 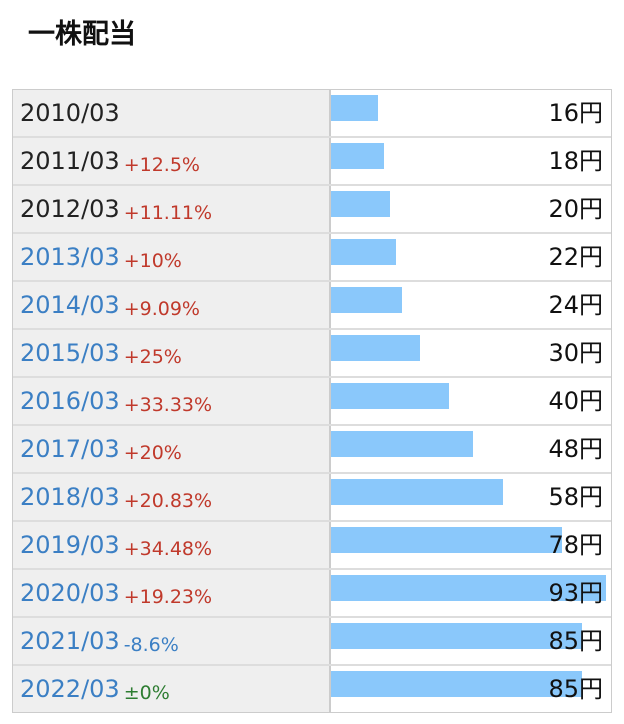 What do you see at coordinates (575, 353) in the screenshot?
I see `value-label: 30円` at bounding box center [575, 353].